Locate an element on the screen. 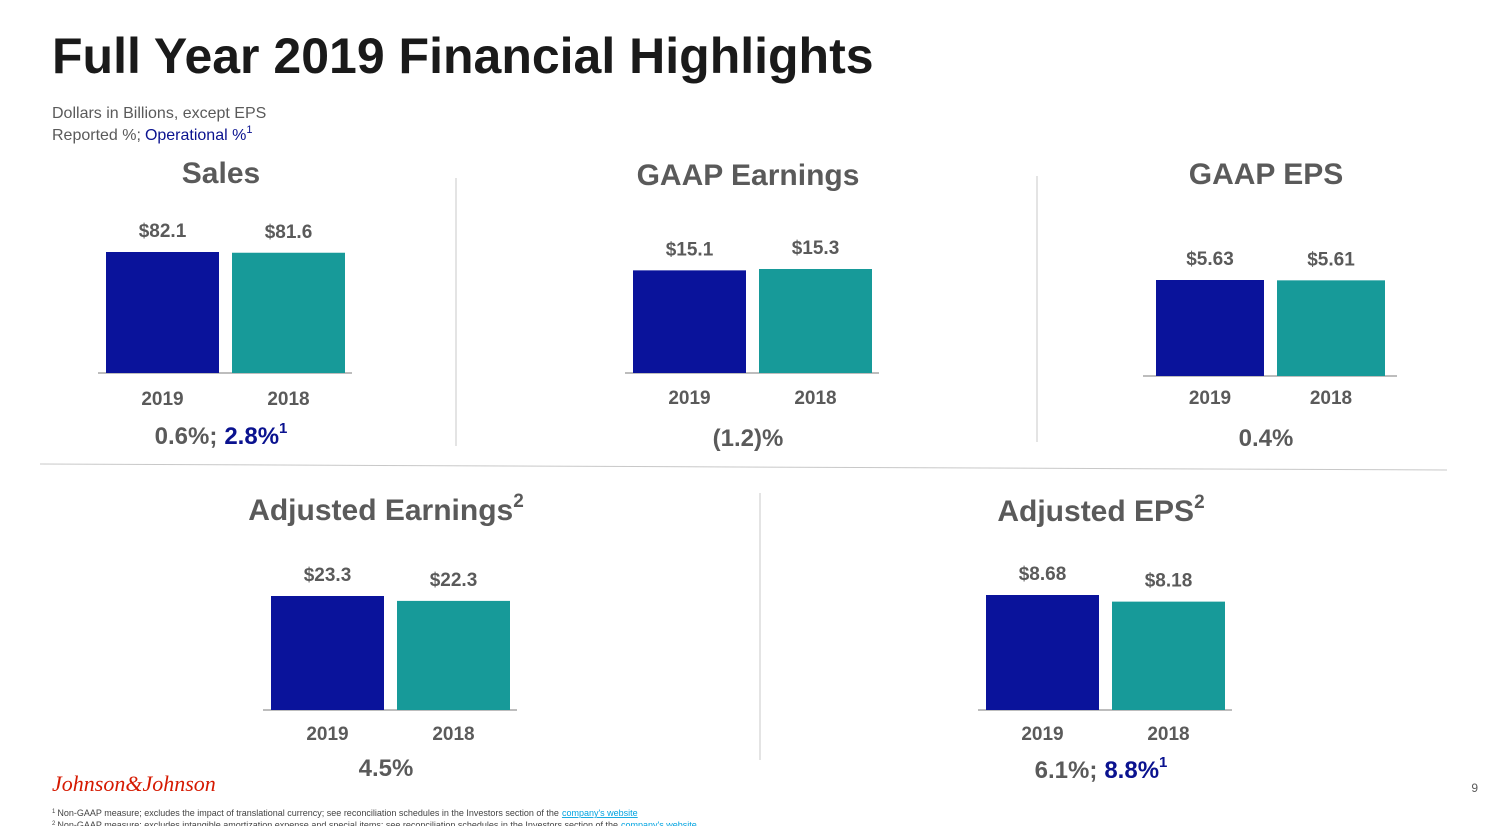 This screenshot has width=1494, height=826. chart-title-text: Adjusted EPS is located at coordinates (1095, 511).